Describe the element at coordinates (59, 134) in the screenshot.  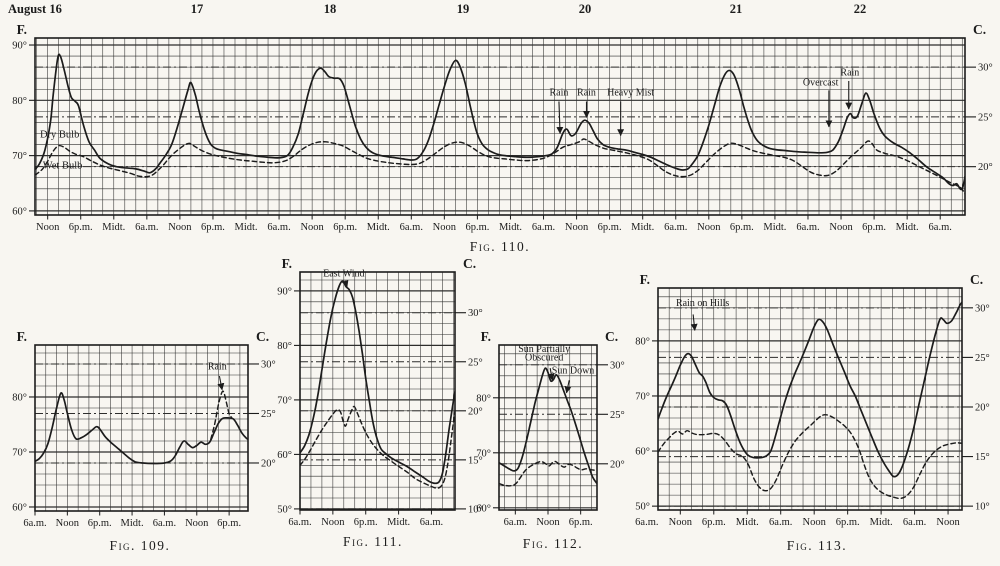
I see `series-label: Dry Bulb` at that location.